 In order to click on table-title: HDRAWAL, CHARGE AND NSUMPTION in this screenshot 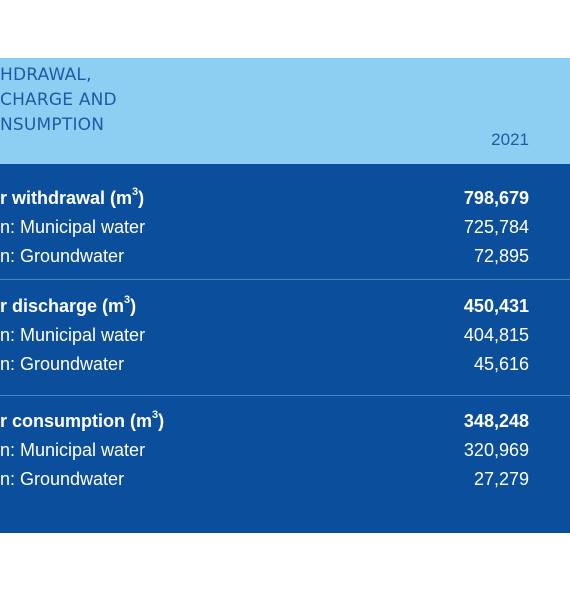, I will do `click(58, 100)`.